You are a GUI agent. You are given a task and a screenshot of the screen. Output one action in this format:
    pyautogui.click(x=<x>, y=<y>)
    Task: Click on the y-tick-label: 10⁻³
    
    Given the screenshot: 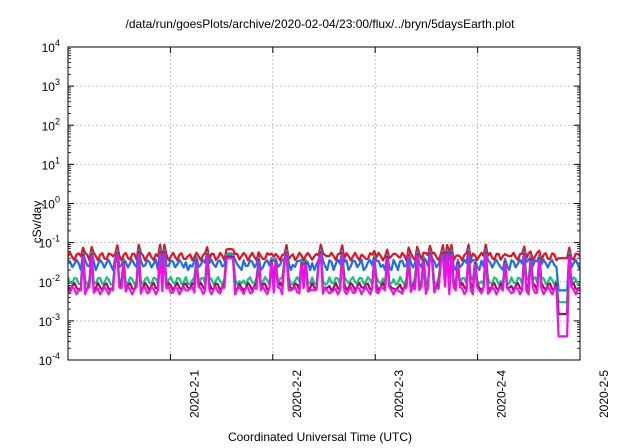 What is the action you would take?
    pyautogui.click(x=49, y=320)
    